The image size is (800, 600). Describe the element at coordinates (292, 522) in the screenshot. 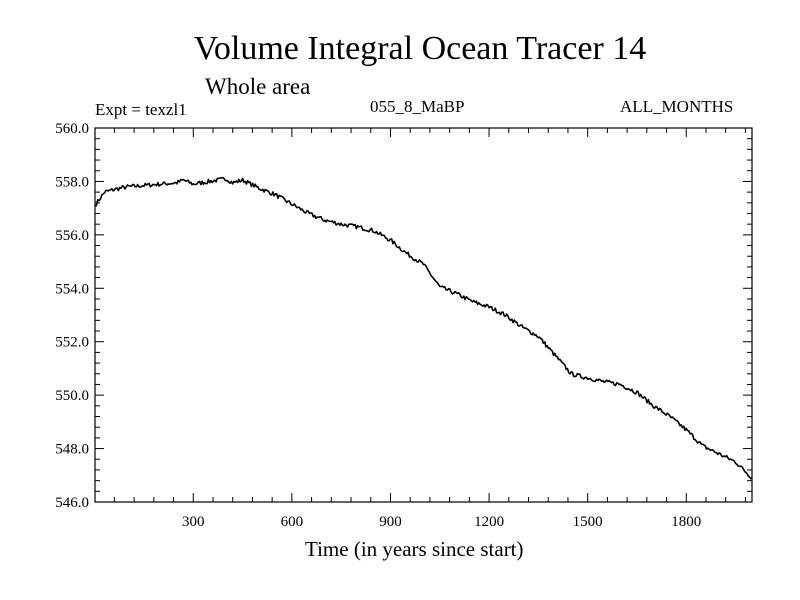

I see `x-tick-label: 600` at that location.